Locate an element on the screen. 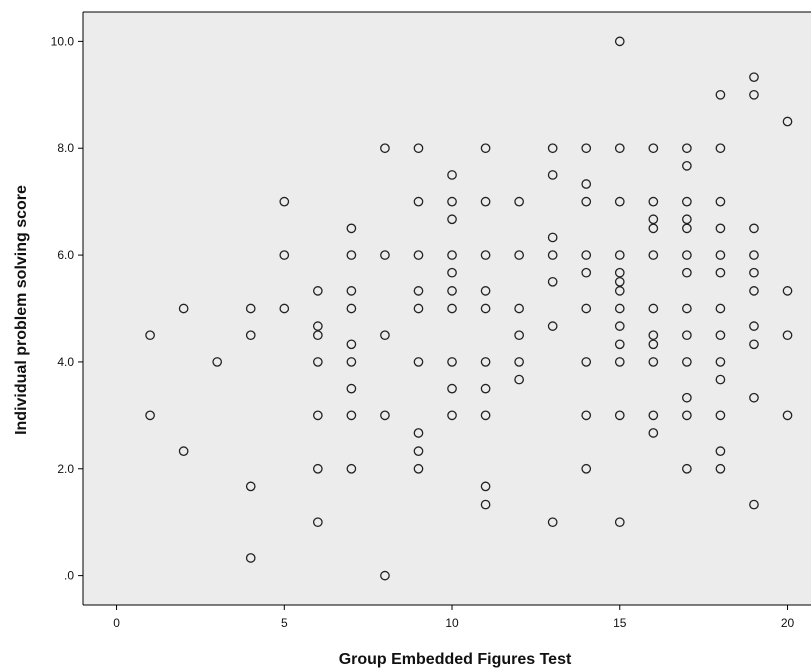  y-tick-label: 8.0 is located at coordinates (65, 148).